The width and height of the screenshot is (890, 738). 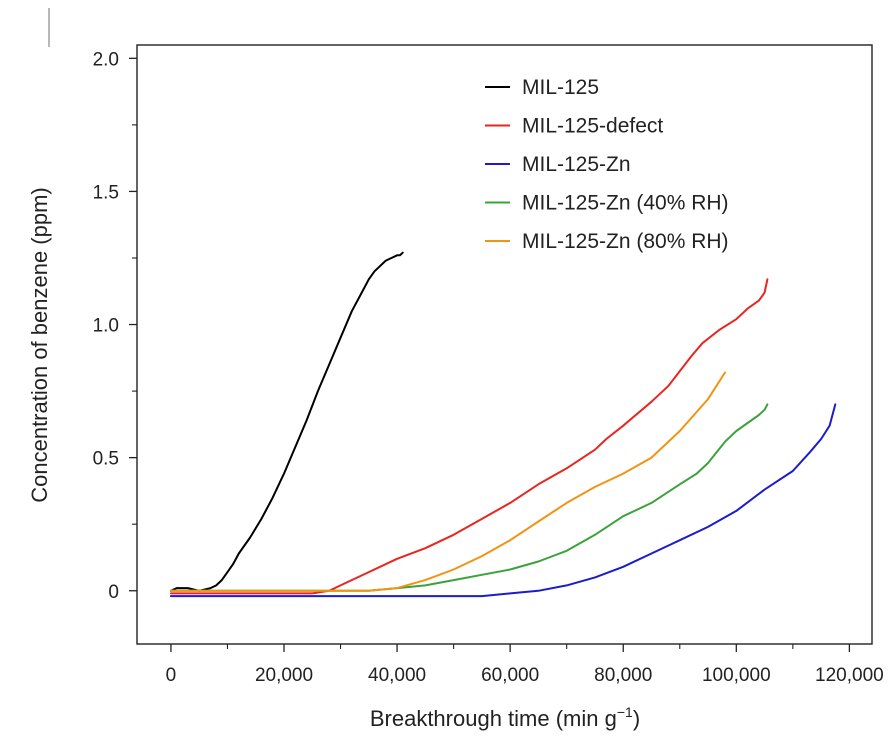 What do you see at coordinates (106, 59) in the screenshot?
I see `y-tick-label: 2.0` at bounding box center [106, 59].